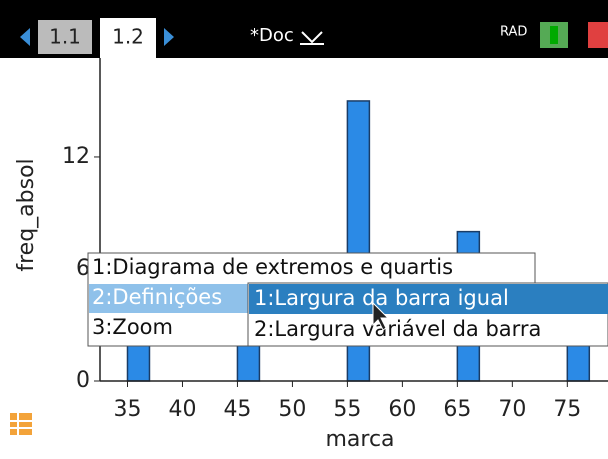 This screenshot has height=459, width=608. I want to click on tab-label: 1.2, so click(128, 37).